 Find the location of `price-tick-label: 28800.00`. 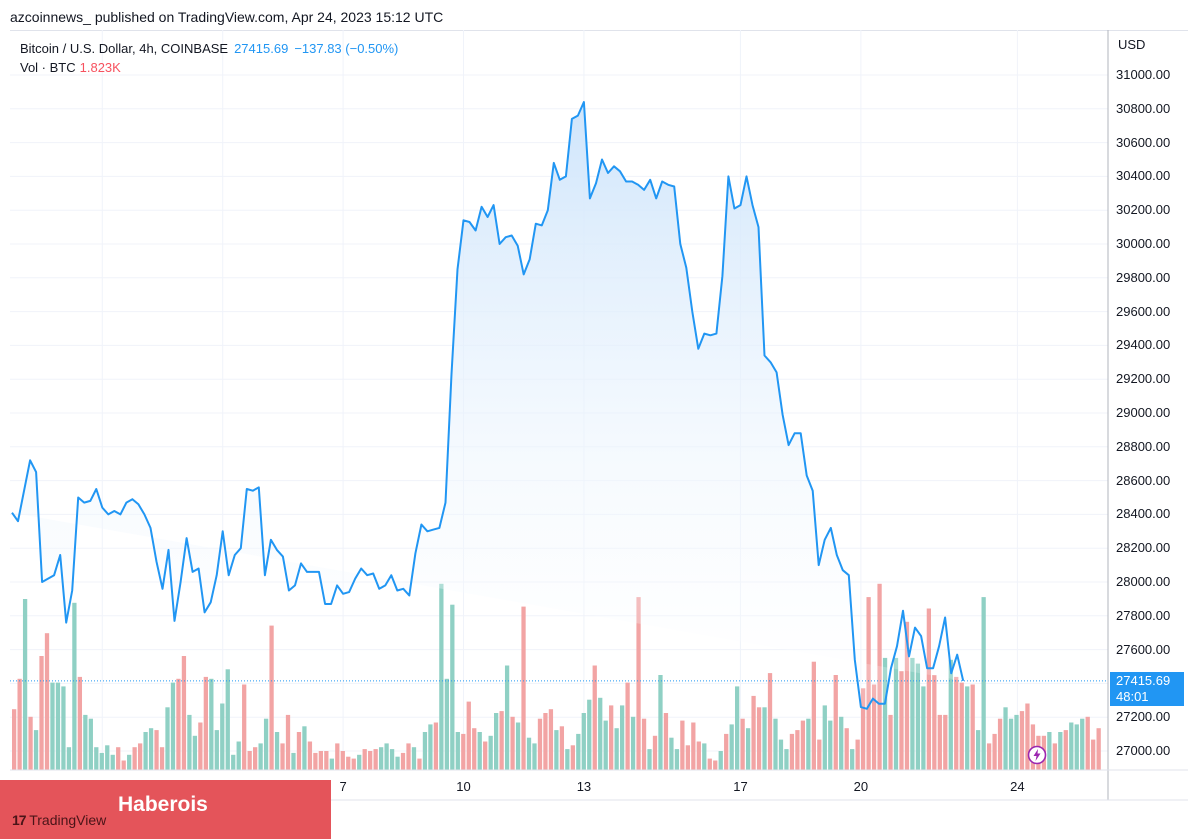

price-tick-label: 28800.00 is located at coordinates (1143, 446).